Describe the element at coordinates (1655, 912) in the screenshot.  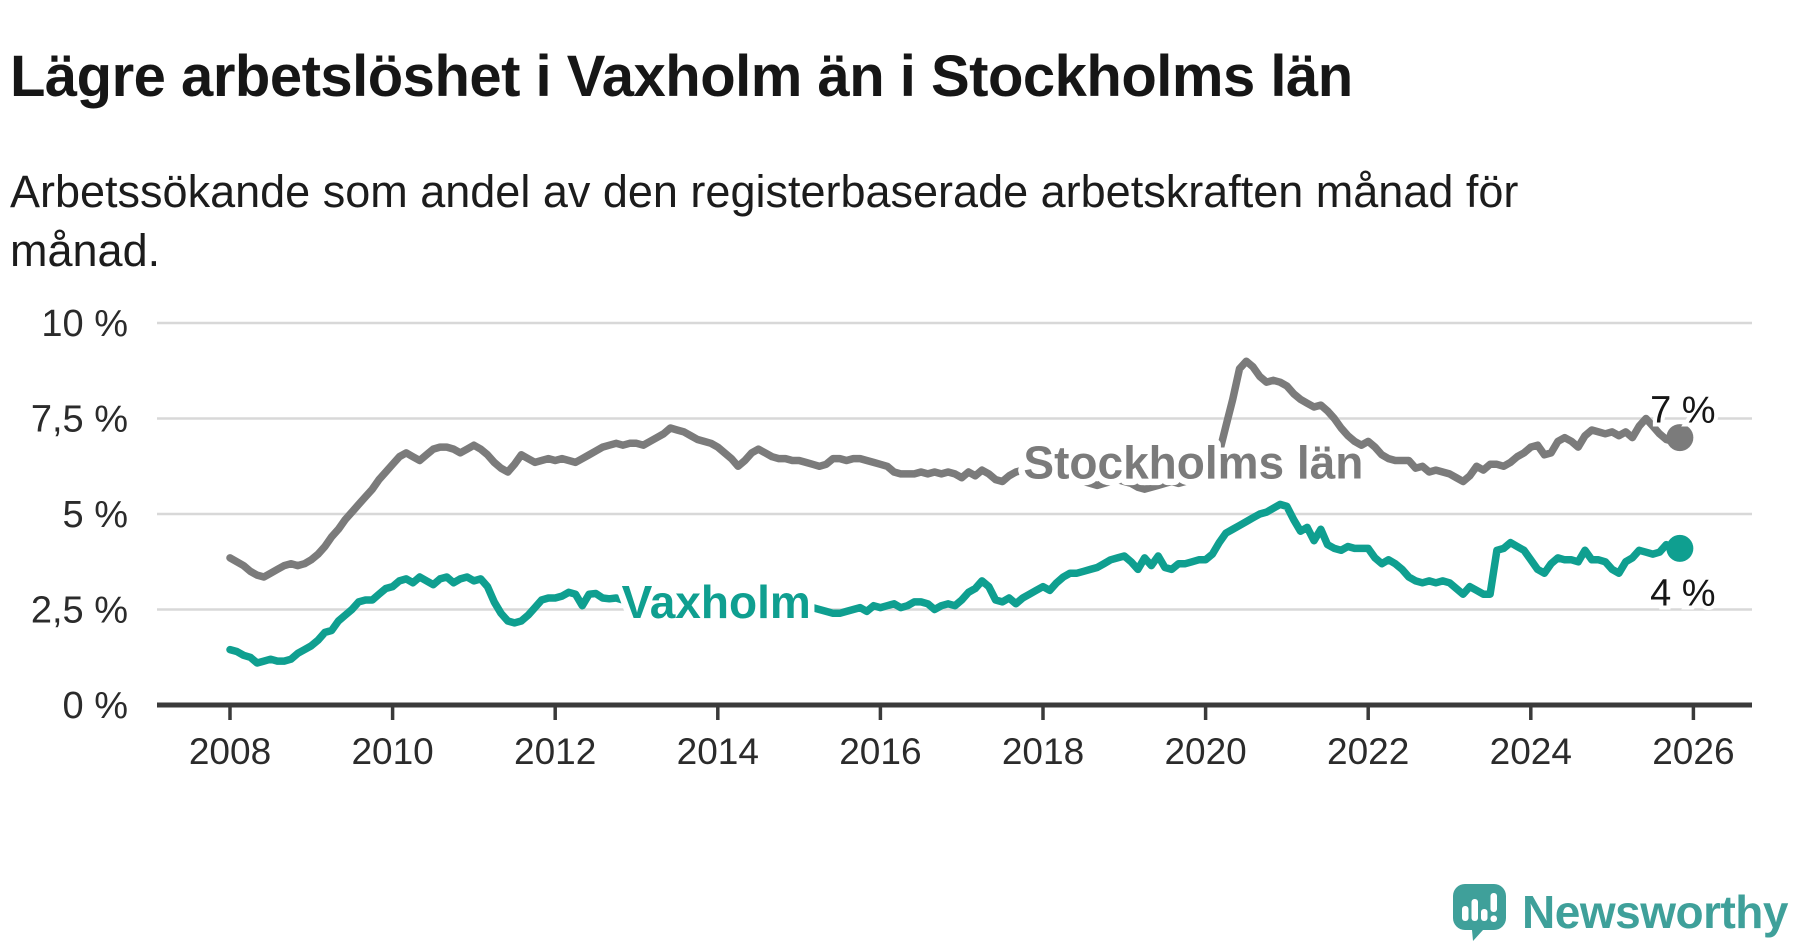
I see `newsworthy-logo-text: Newsworthy` at that location.